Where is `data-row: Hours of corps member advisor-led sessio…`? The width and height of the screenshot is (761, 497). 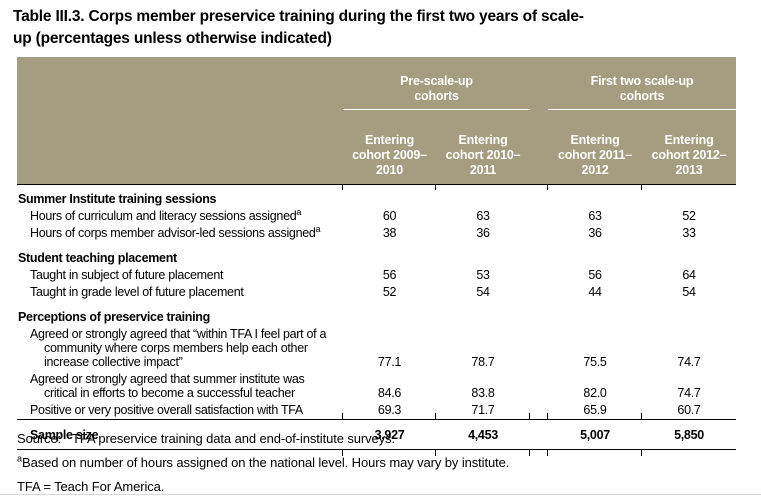 data-row: Hours of corps member advisor-led sessio… is located at coordinates (376, 232).